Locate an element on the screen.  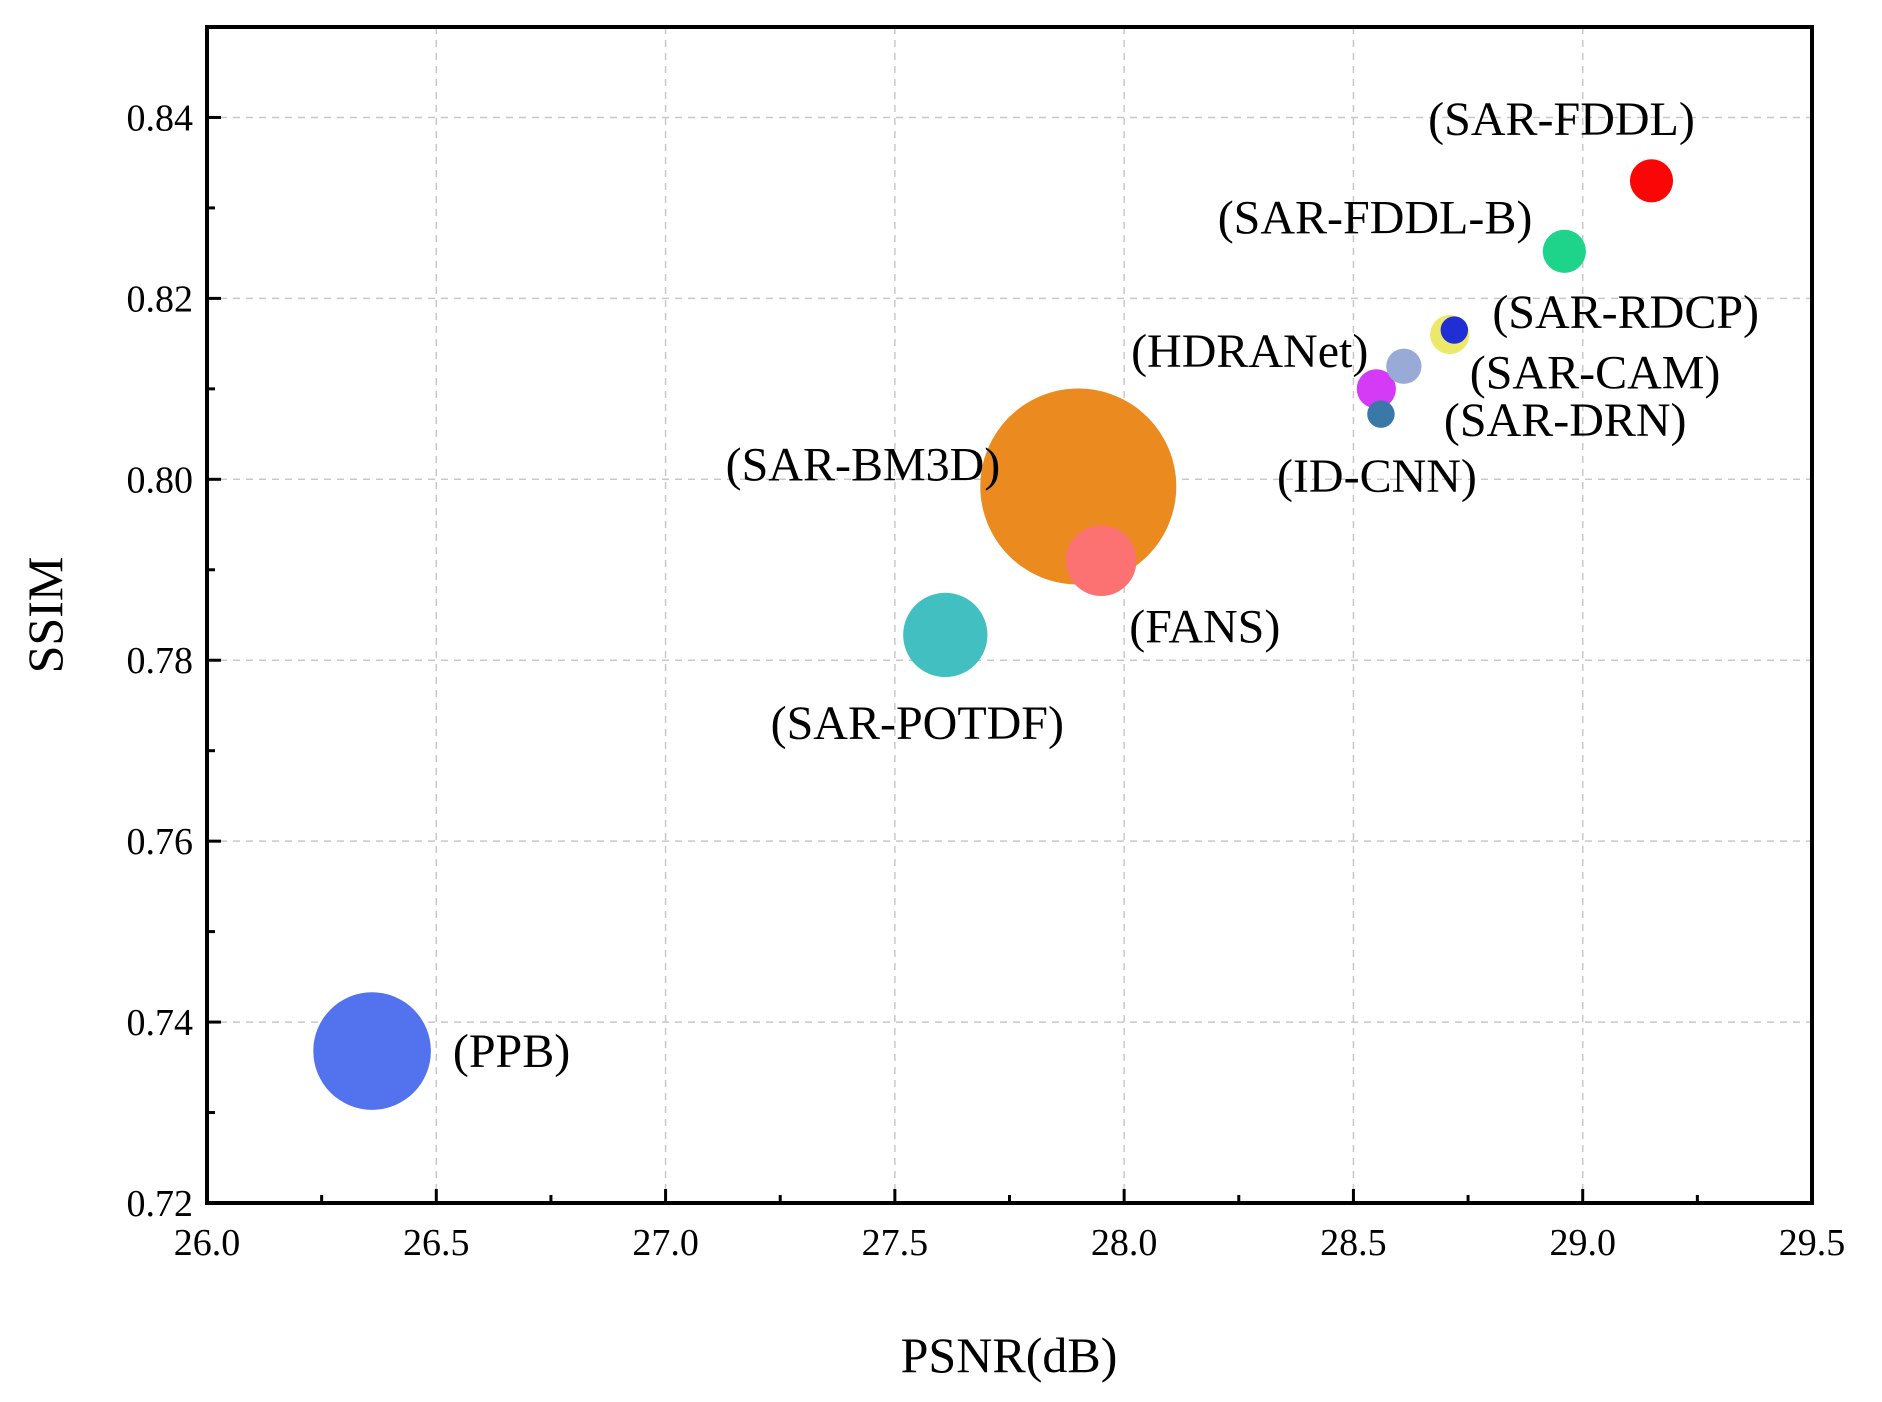
y-tick-label: 0.82 is located at coordinates (160, 299).